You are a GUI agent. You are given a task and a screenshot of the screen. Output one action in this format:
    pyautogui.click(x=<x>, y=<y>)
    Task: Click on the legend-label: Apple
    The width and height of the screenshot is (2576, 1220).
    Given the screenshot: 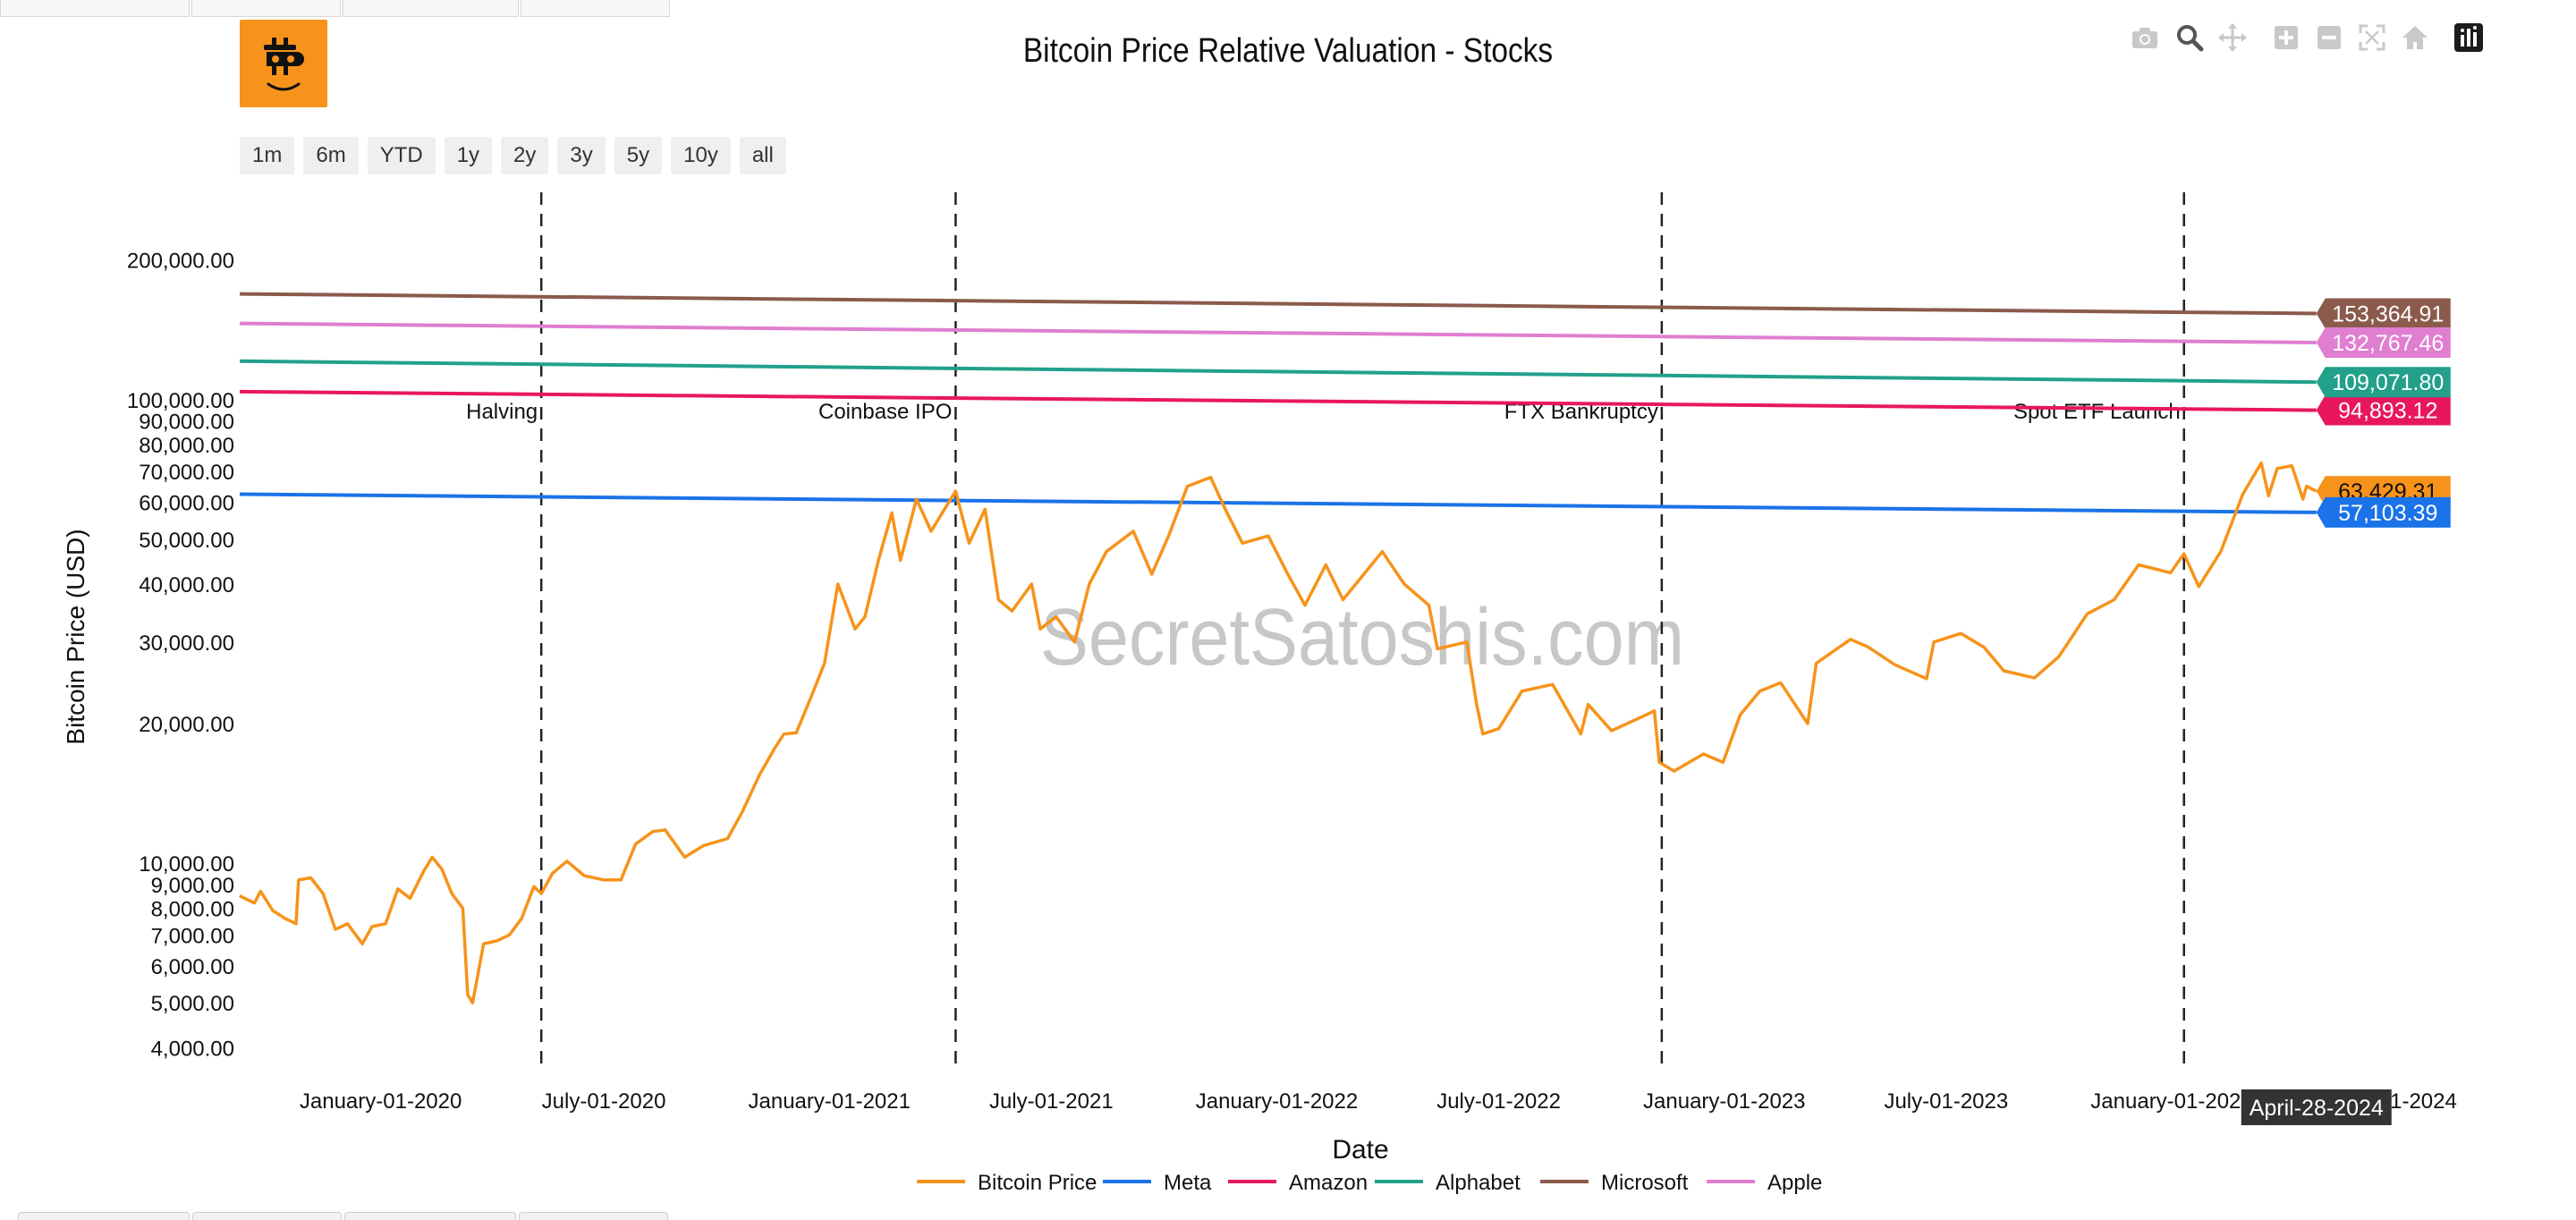 What is the action you would take?
    pyautogui.click(x=1794, y=1183)
    